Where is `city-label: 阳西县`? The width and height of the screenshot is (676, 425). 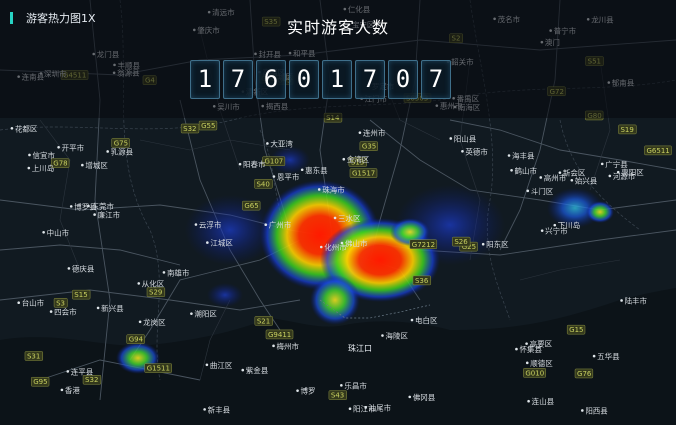
city-label: 阳西县 is located at coordinates (594, 410).